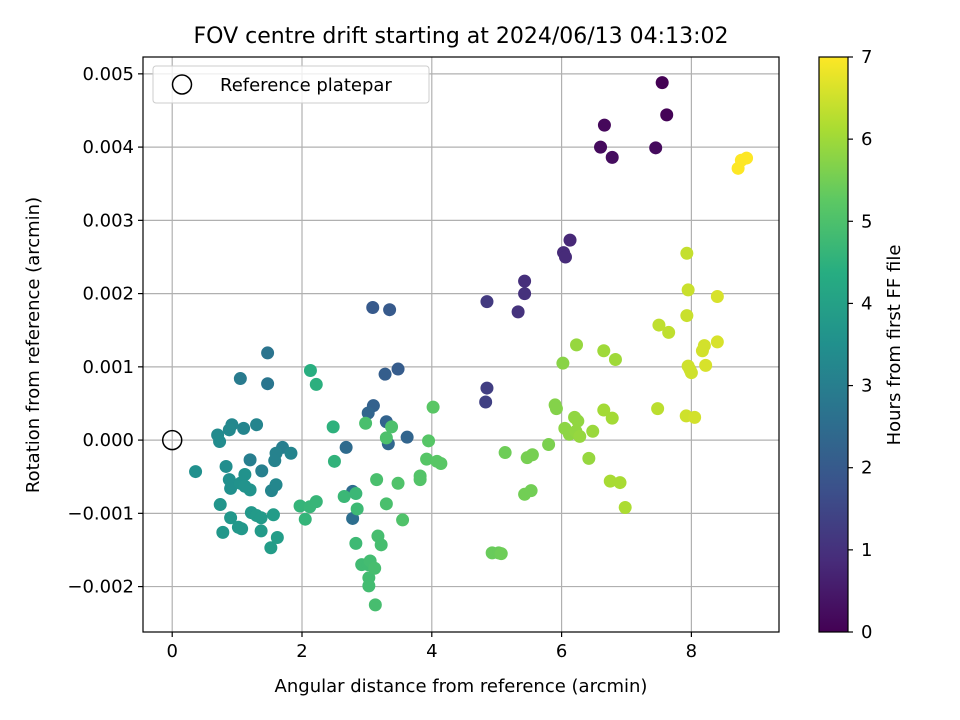 The height and width of the screenshot is (720, 960). I want to click on y-tick-label: −0.002, so click(100, 587).